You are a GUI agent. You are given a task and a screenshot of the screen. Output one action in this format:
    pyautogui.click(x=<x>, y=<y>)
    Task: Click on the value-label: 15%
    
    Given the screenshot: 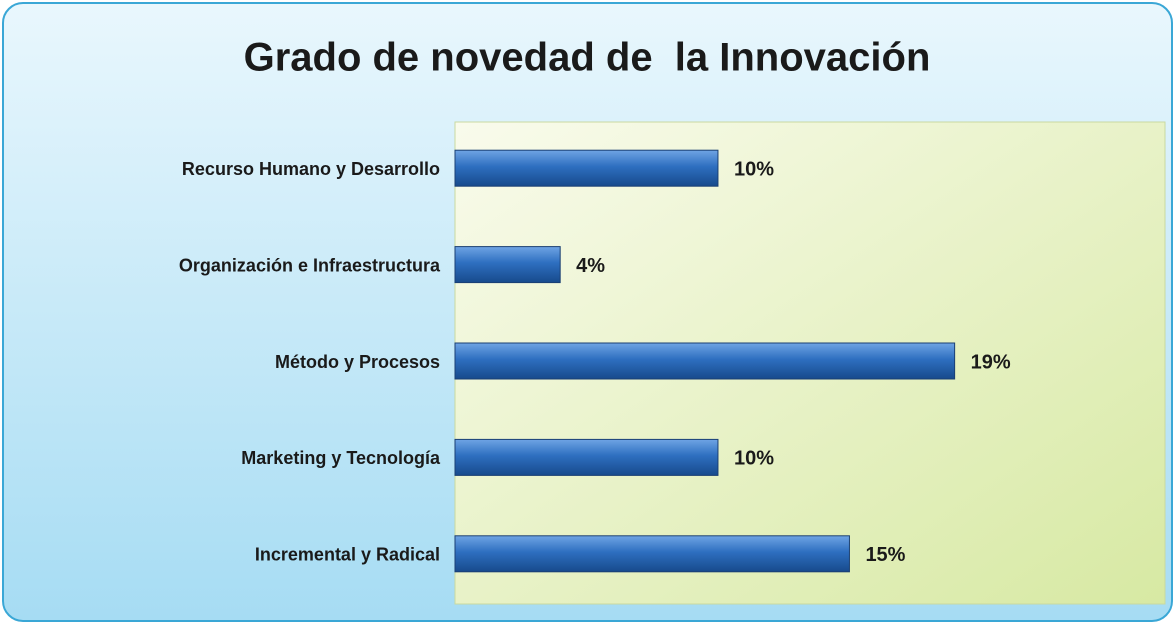 What is the action you would take?
    pyautogui.click(x=885, y=555)
    